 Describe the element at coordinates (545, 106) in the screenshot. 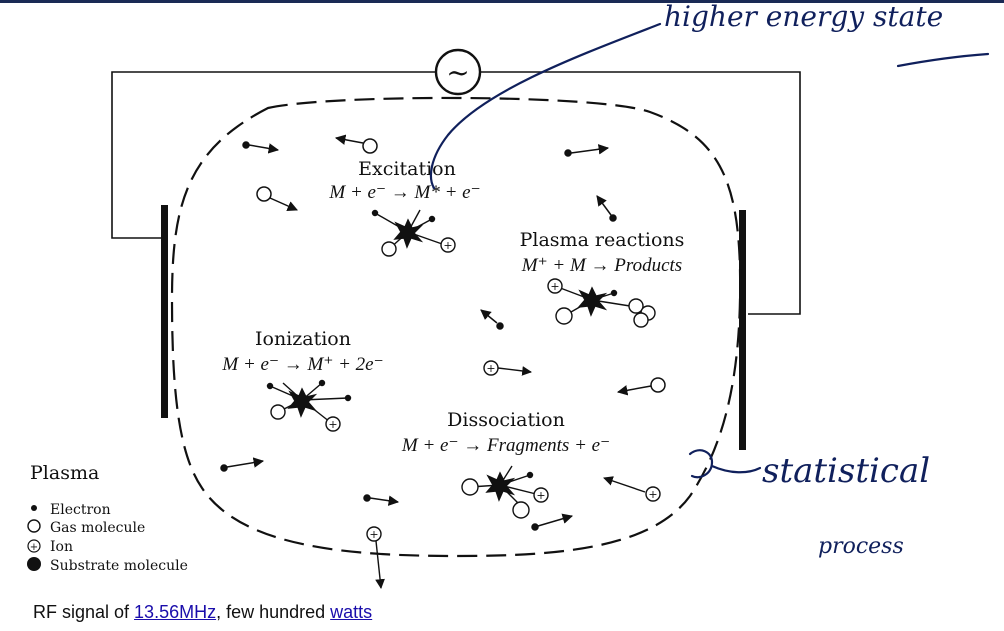

I see `annotation-pointer-stroke` at that location.